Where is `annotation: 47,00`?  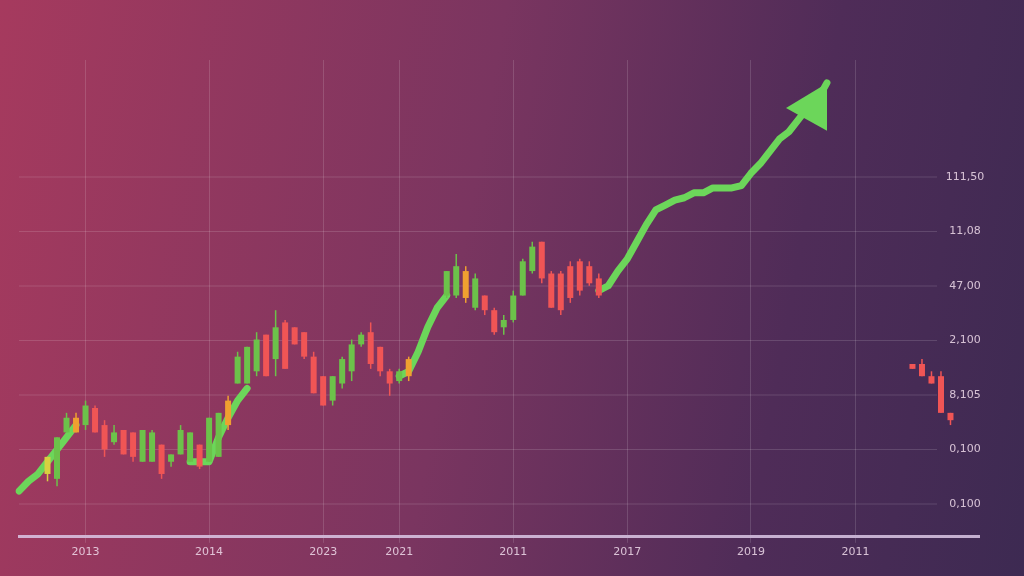 annotation: 47,00 is located at coordinates (965, 285).